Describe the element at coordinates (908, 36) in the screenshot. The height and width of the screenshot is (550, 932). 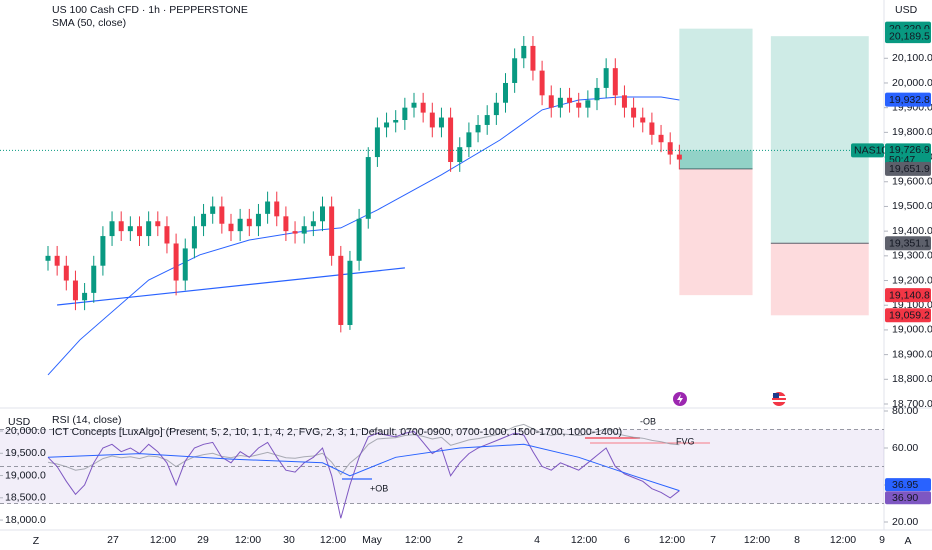
I see `target-label-box` at that location.